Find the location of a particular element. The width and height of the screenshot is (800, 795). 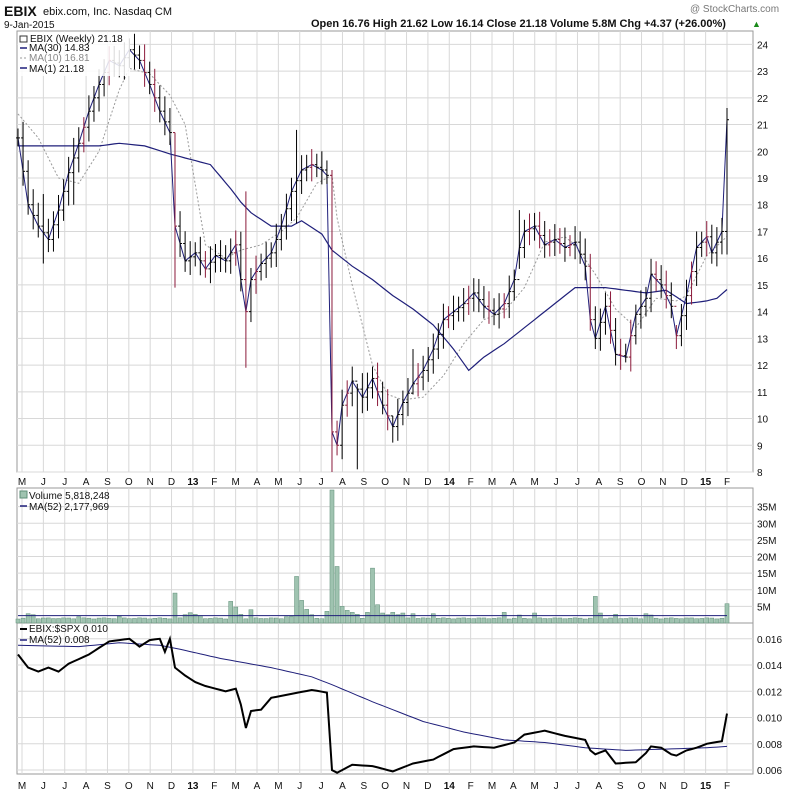

price-x-label: 15 is located at coordinates (706, 482).